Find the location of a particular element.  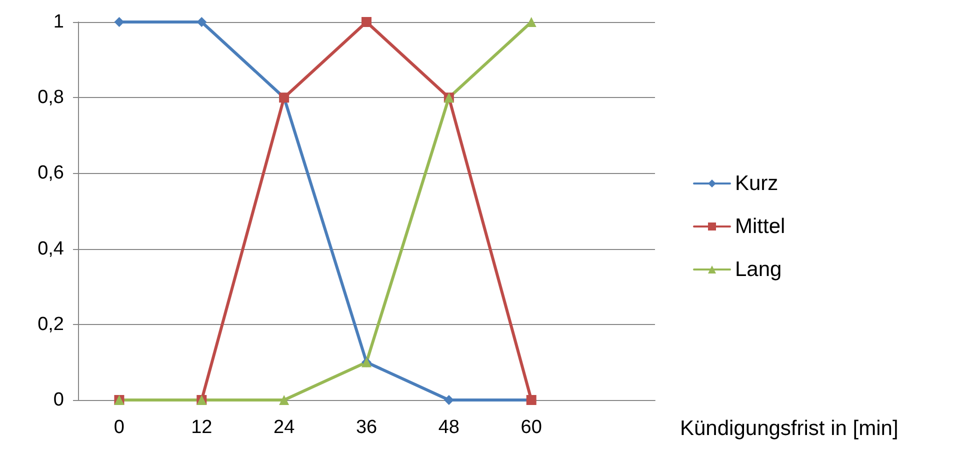

y-tick-label: 0,6 is located at coordinates (51, 173).